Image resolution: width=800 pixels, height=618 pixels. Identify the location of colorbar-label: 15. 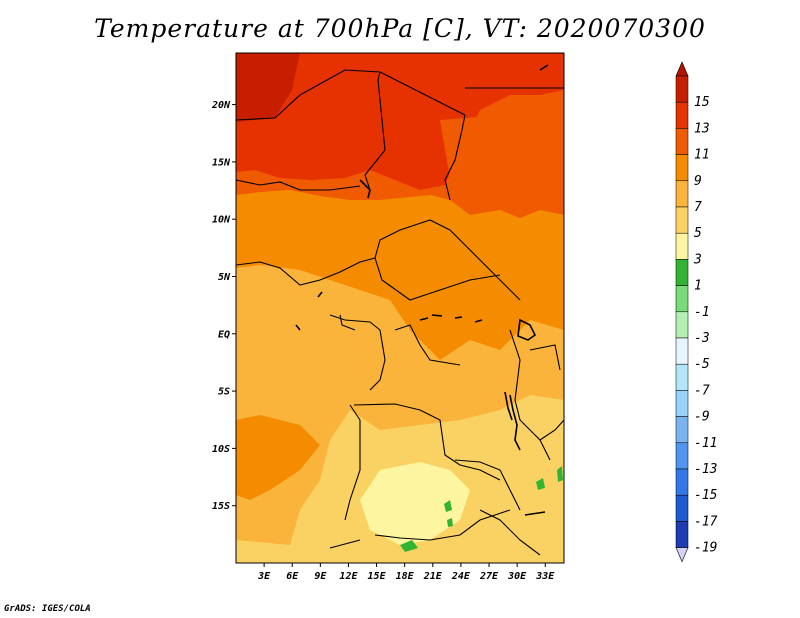
(702, 102).